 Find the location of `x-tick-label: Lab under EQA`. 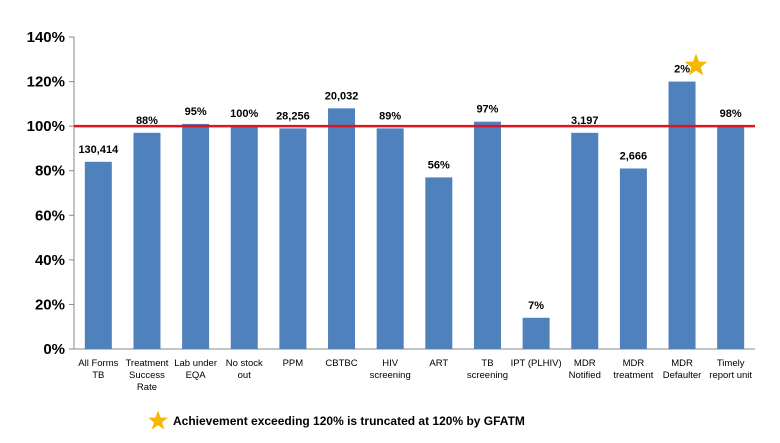

x-tick-label: Lab under EQA is located at coordinates (195, 369).